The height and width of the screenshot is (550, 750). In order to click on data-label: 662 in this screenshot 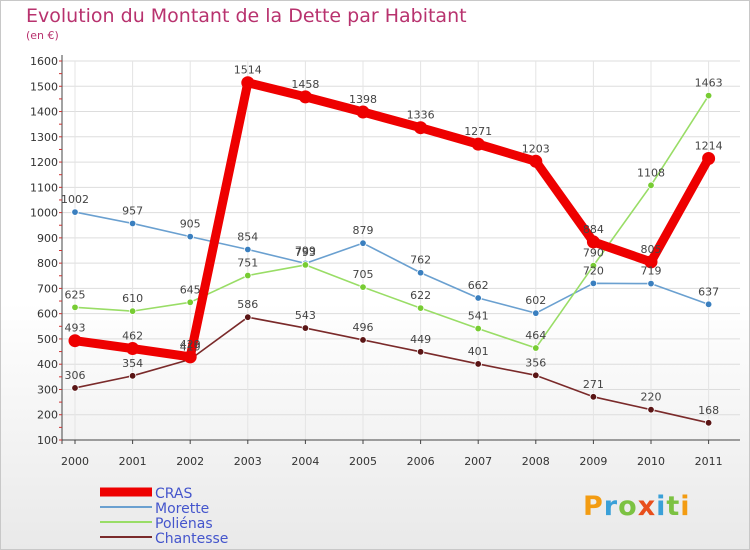, I will do `click(478, 285)`.